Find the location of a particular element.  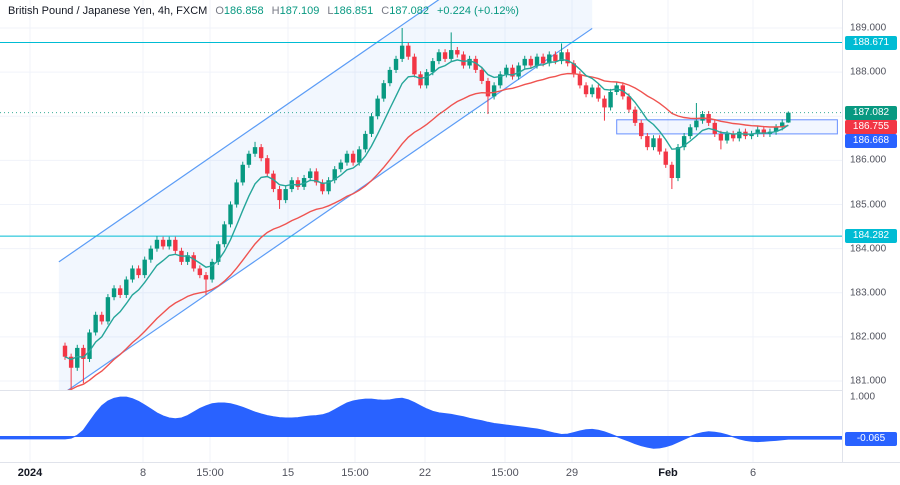

indicator-area is located at coordinates (421, 422).